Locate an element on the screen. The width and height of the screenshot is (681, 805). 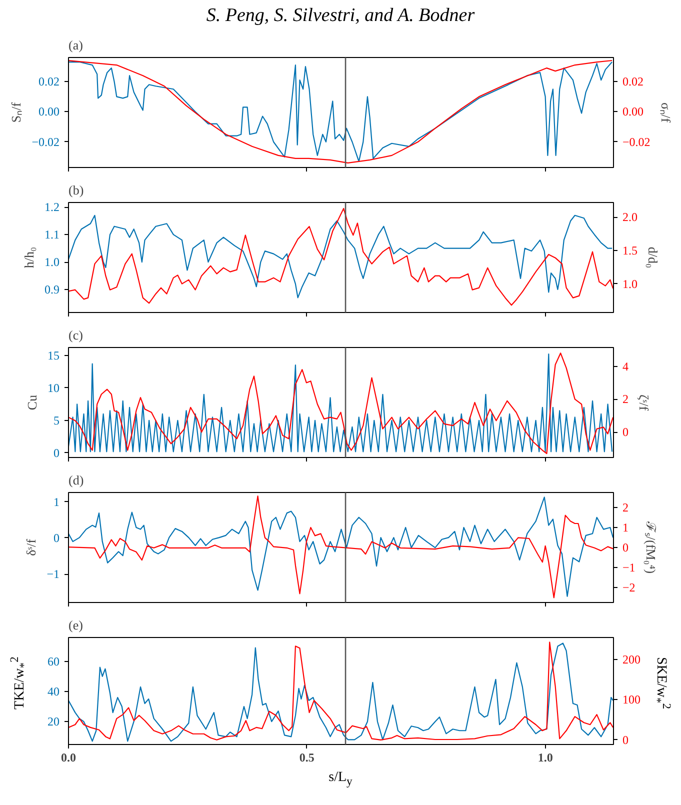
y-tick-label: 1.2 is located at coordinates (52, 207).